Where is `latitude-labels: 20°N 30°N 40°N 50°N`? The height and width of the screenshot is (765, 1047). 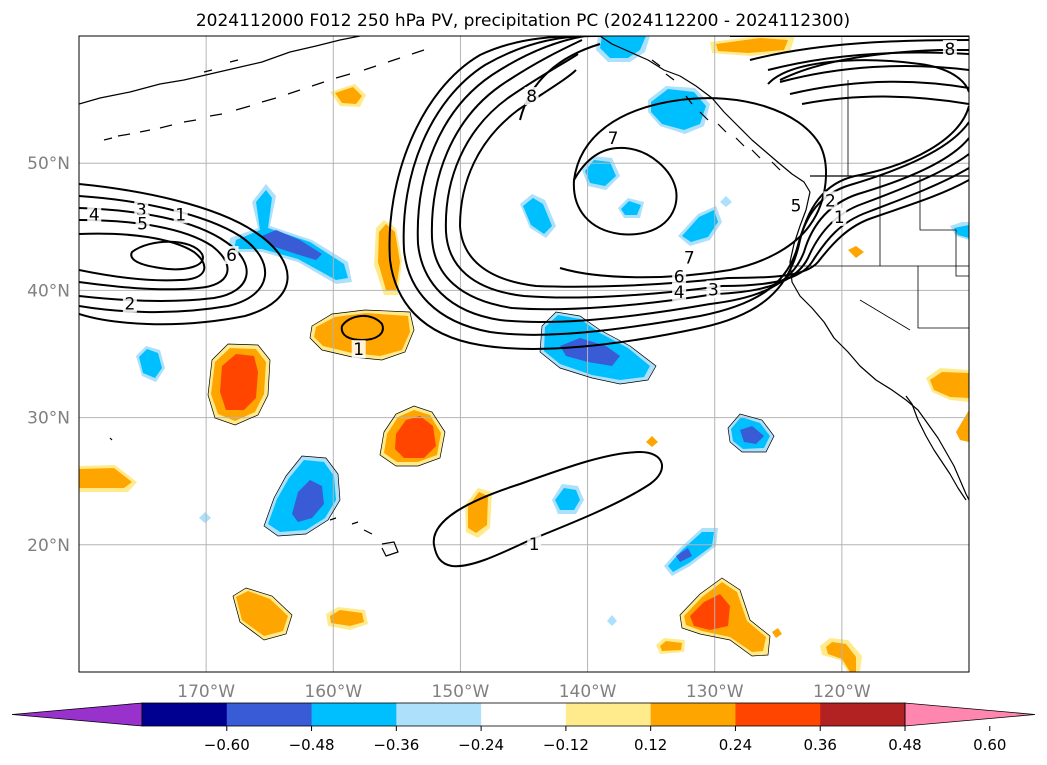
latitude-labels: 20°N 30°N 40°N 50°N is located at coordinates (48, 355).